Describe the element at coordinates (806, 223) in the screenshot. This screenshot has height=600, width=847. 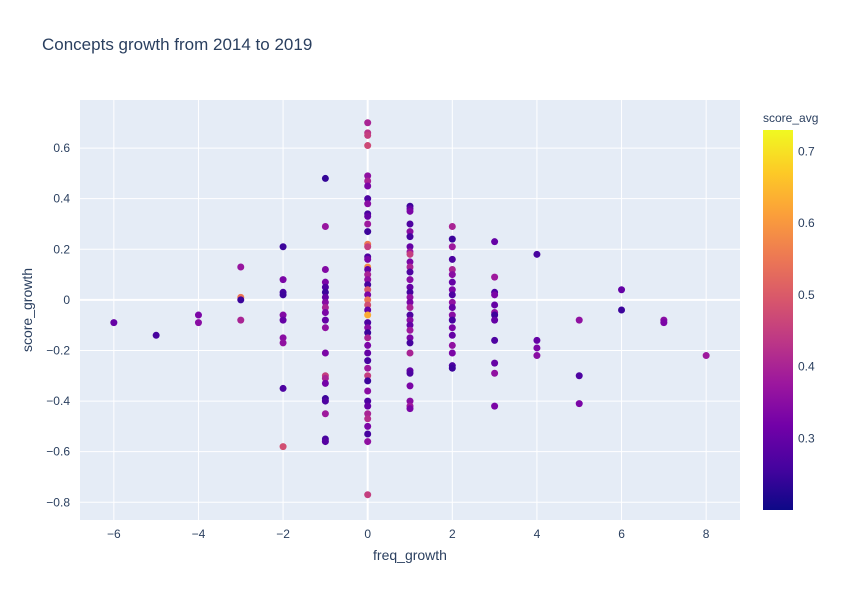
I see `colorbar-tick-label: 0.6` at that location.